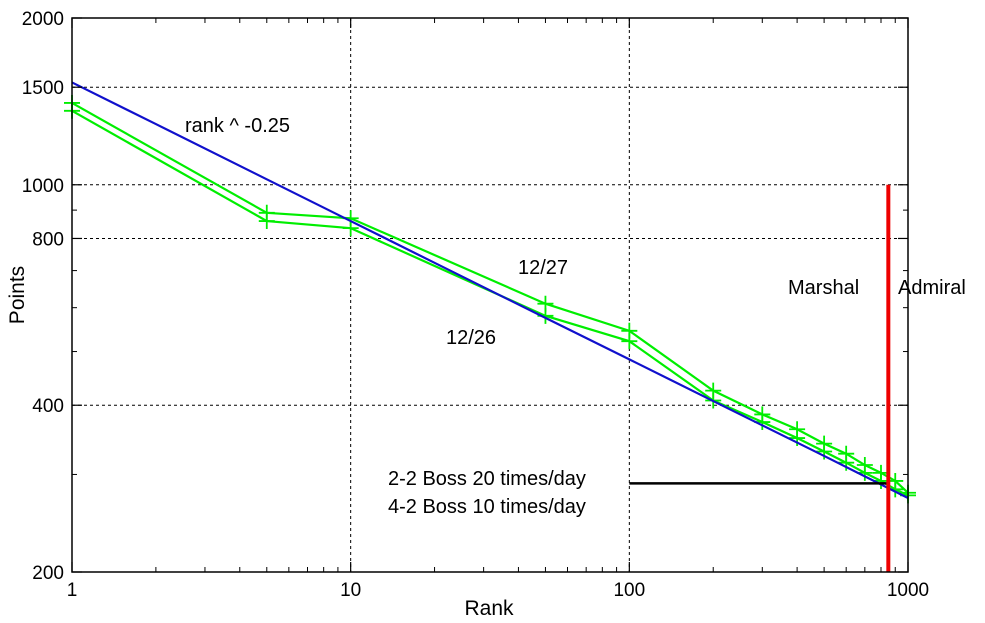 This screenshot has width=985, height=623. I want to click on series-label-1226: 12/26, so click(471, 338).